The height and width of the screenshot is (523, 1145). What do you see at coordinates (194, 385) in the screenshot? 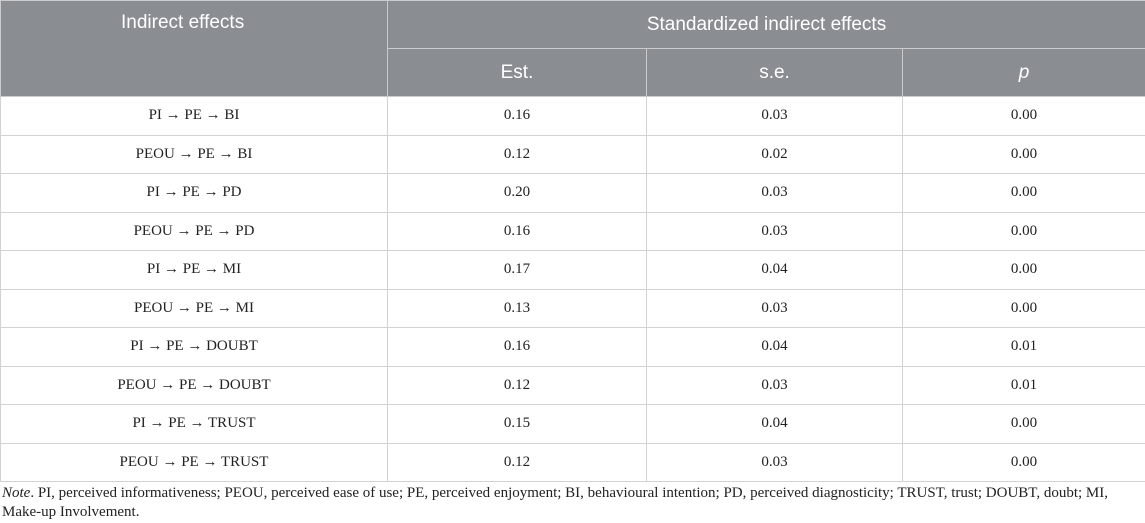
I see `path-cell: PEOU → PE → DOUBT` at bounding box center [194, 385].